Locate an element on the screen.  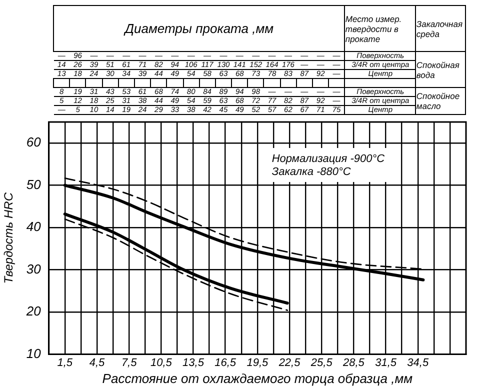
text: Закалочная среда is located at coordinates (441, 29).